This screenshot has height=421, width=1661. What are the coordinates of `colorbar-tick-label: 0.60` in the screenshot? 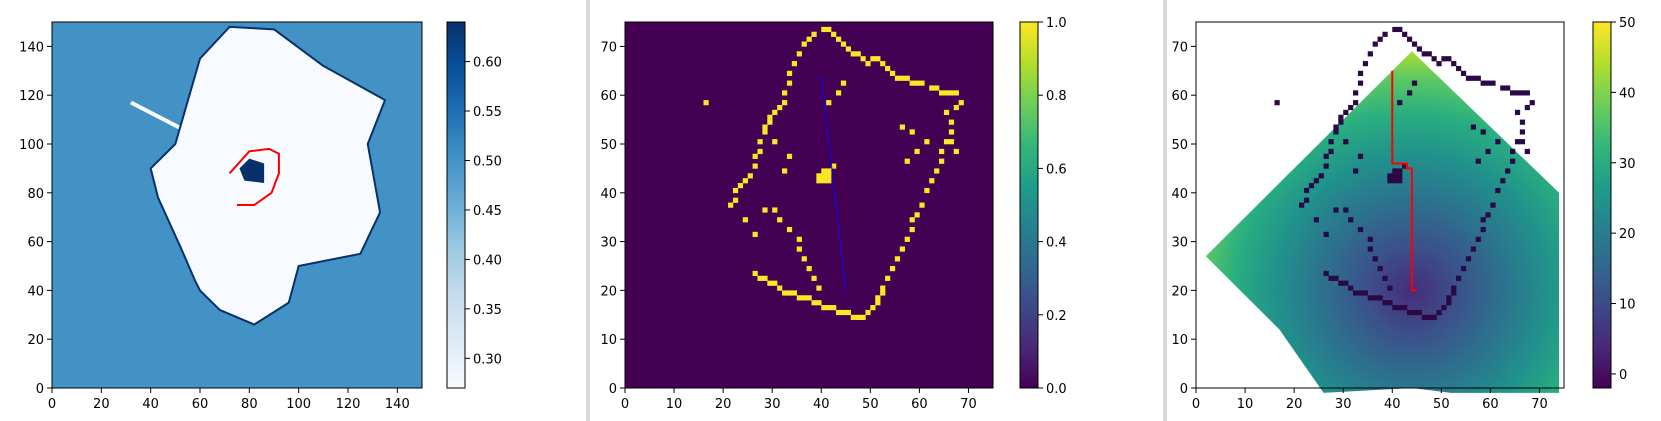 It's located at (487, 63).